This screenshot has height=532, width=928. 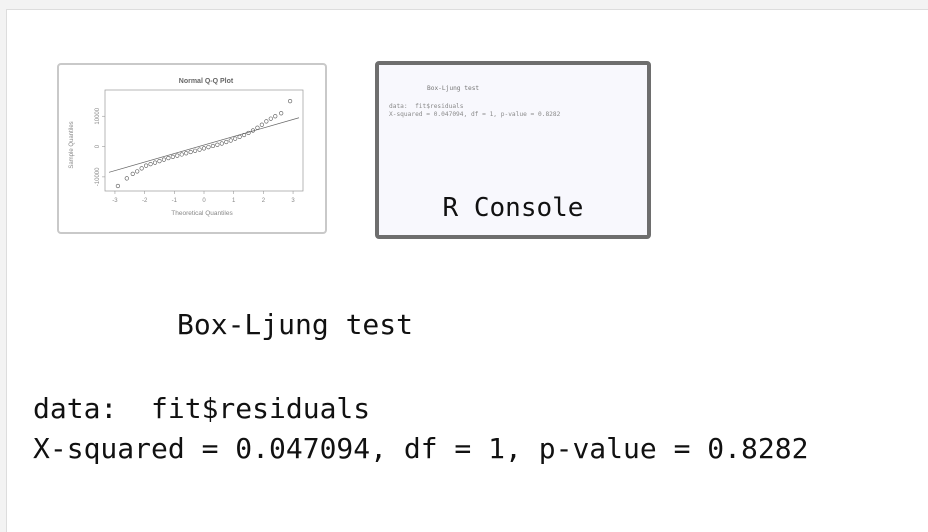 What do you see at coordinates (72, 144) in the screenshot?
I see `qq-plot-ylabel: Sample Quantiles` at bounding box center [72, 144].